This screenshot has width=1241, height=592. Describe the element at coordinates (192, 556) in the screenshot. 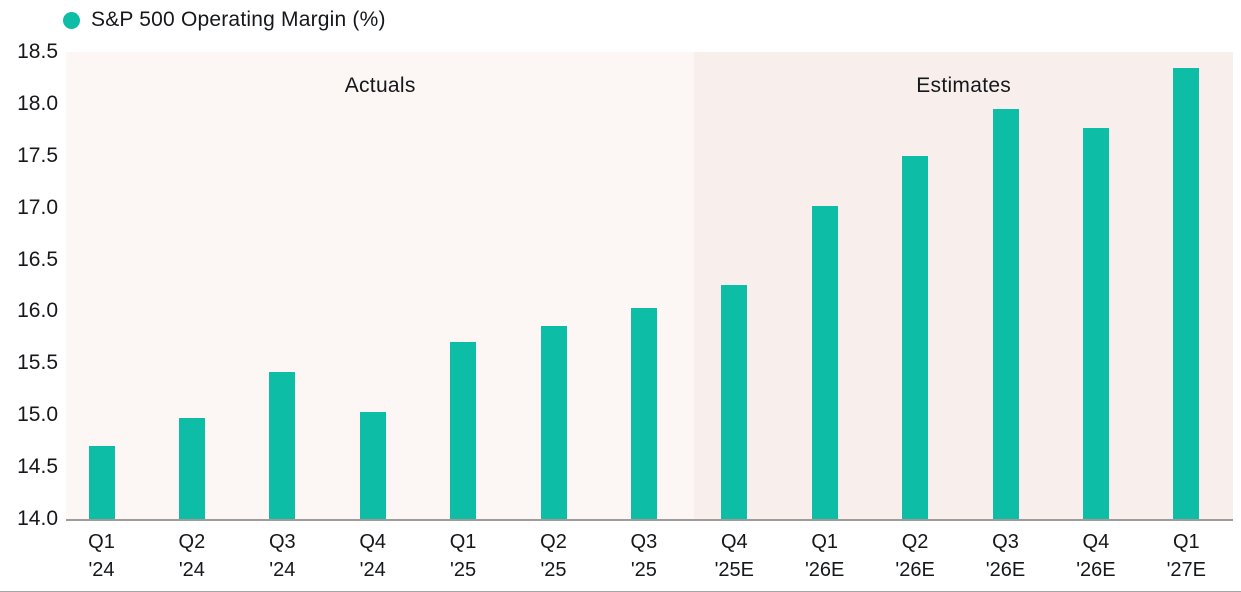

I see `x-tick-label: Q2 '24` at that location.